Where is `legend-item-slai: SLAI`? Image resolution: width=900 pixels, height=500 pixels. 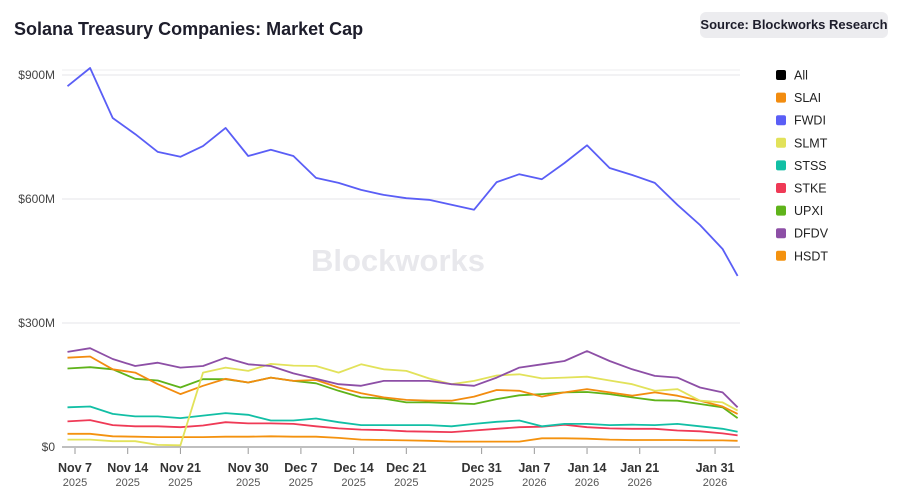
legend-item-slai: SLAI is located at coordinates (798, 98).